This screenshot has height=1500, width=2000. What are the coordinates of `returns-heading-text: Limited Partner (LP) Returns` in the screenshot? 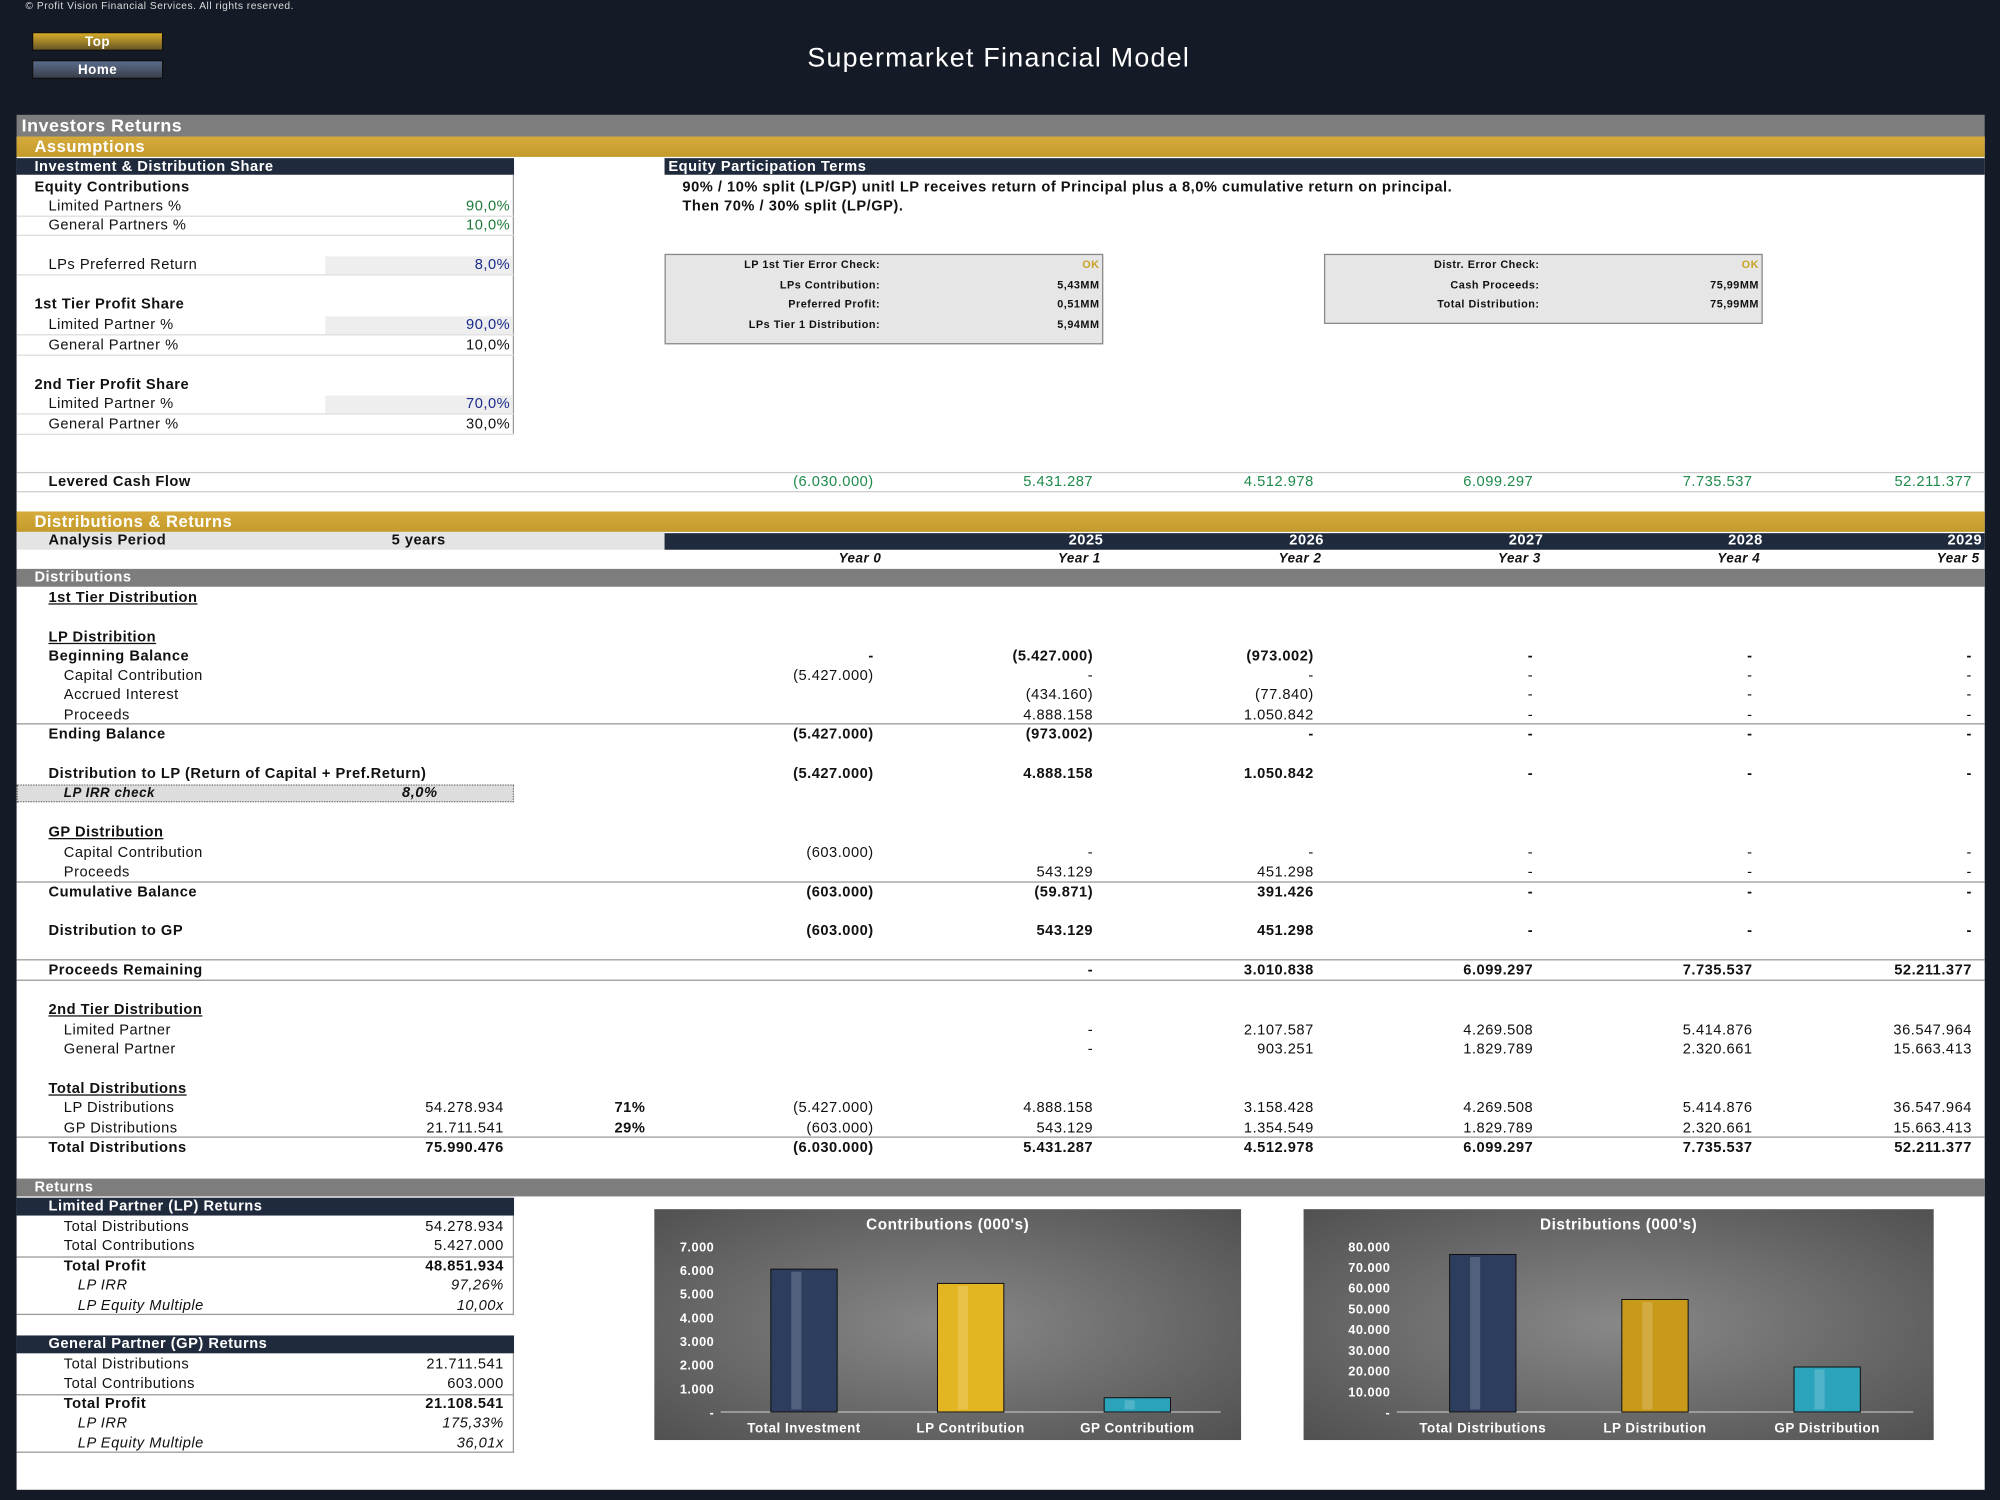 It's located at (155, 1206).